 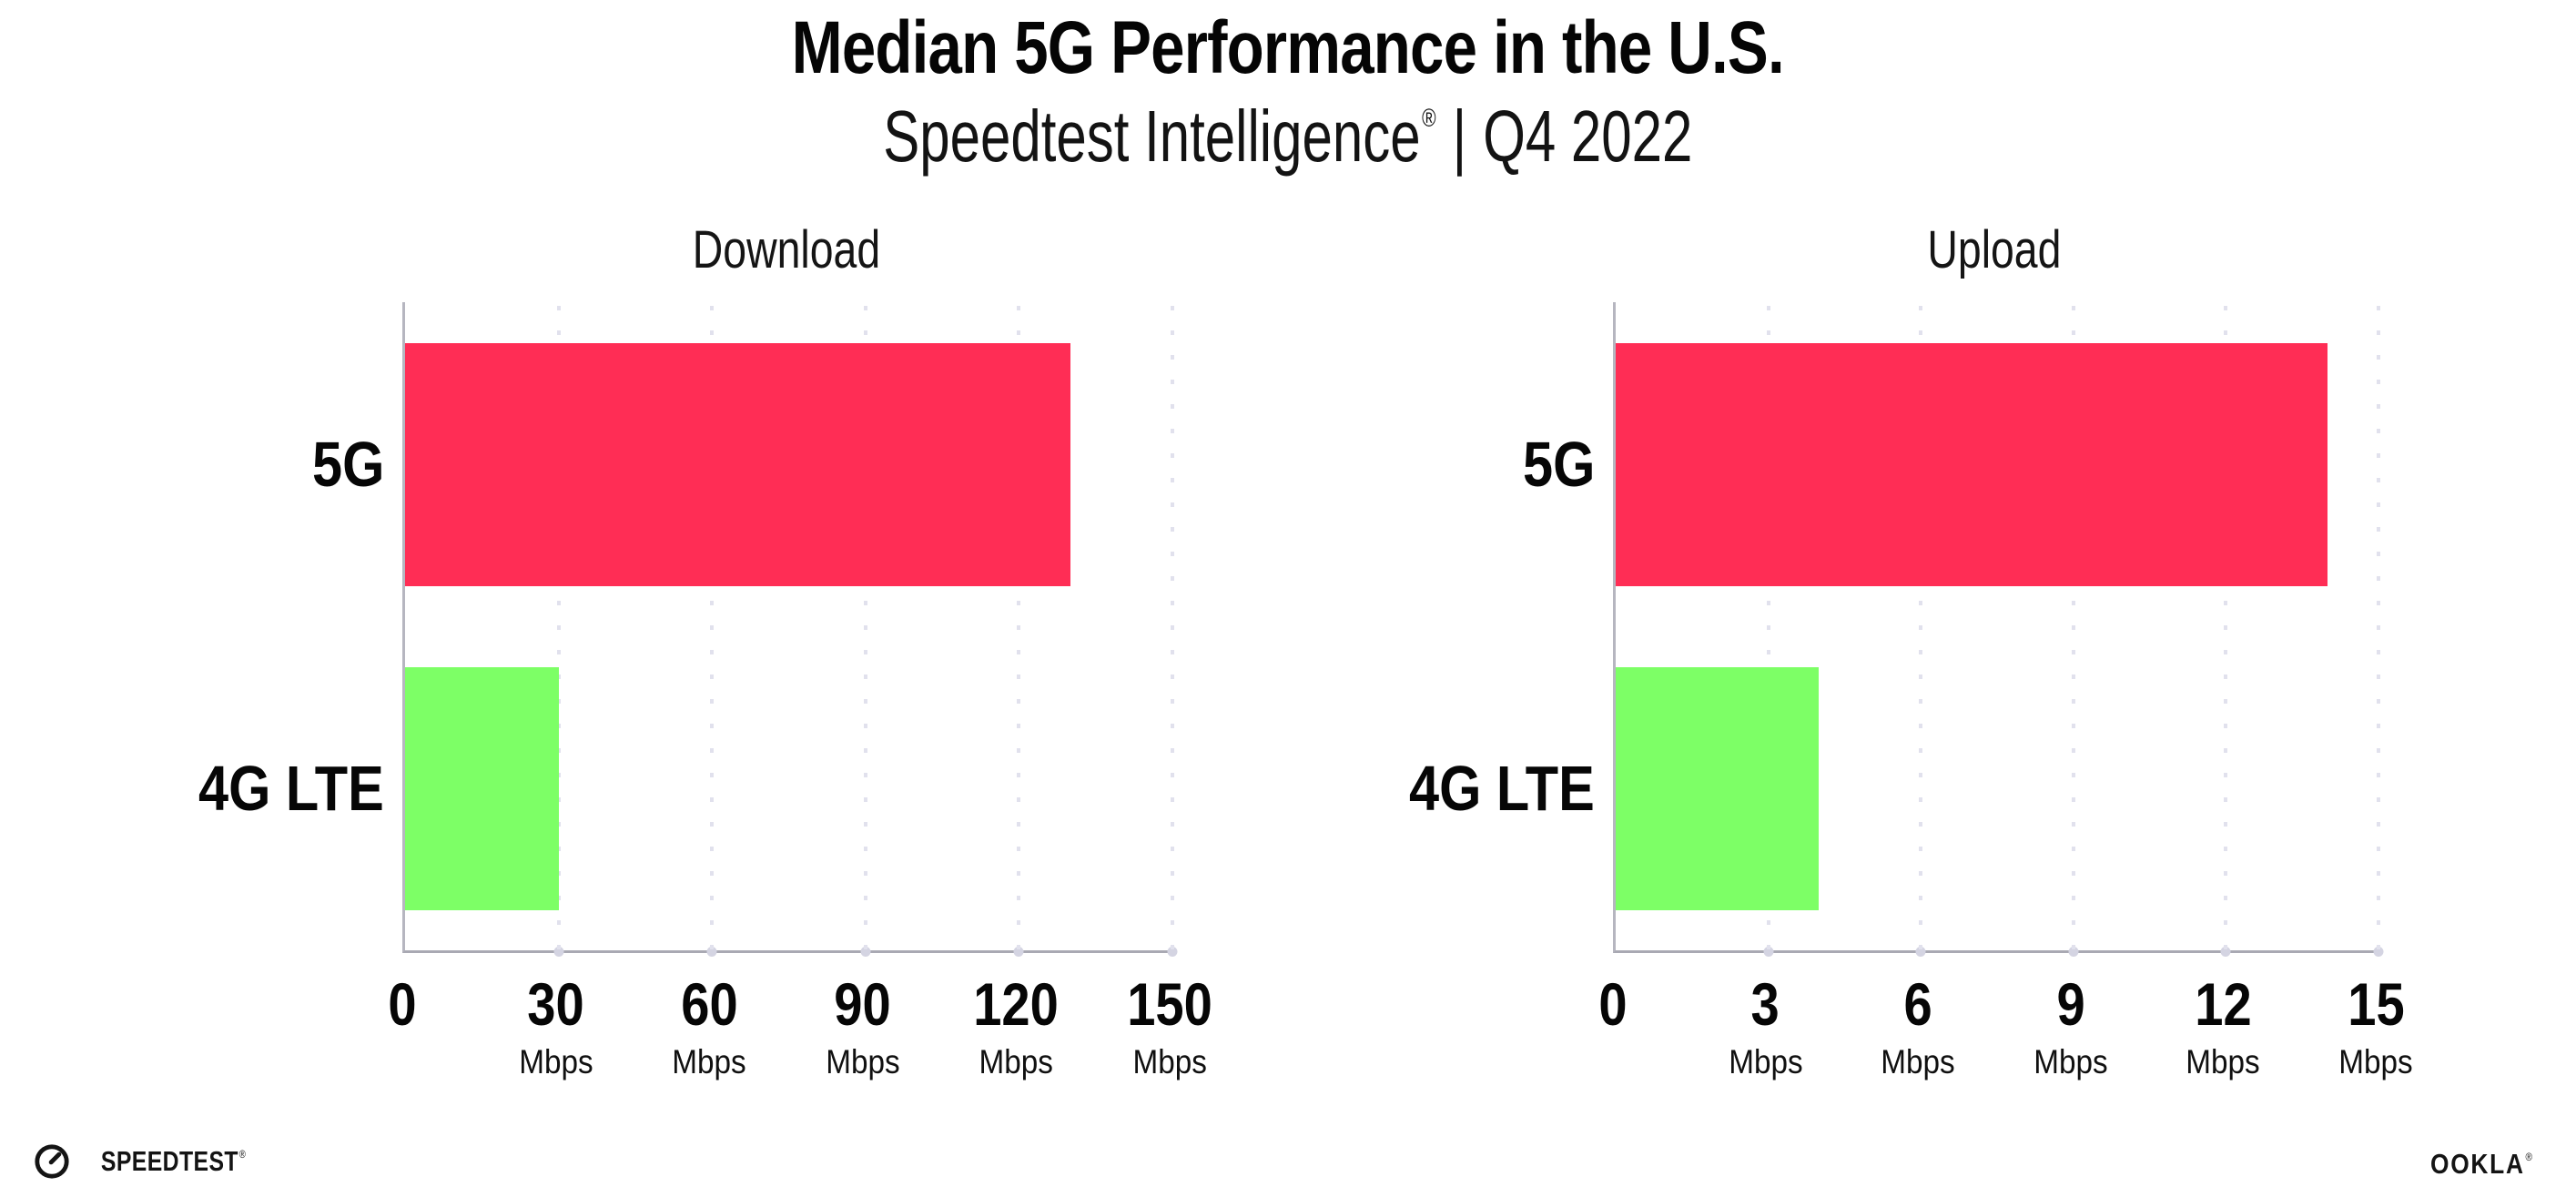 I want to click on x-tick-label: 30 Mbps, so click(x=555, y=1027).